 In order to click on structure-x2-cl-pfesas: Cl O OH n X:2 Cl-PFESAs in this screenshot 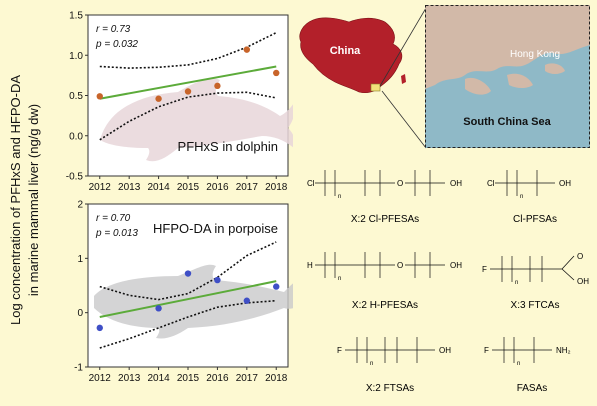, I will do `click(384, 197)`.